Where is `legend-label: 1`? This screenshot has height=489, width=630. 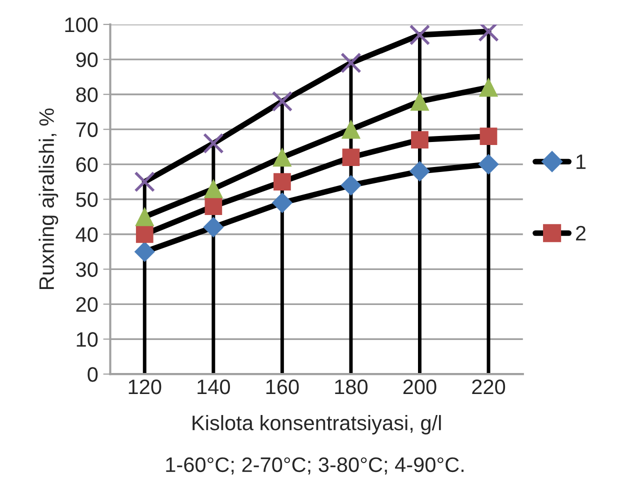
legend-label: 1 is located at coordinates (581, 161).